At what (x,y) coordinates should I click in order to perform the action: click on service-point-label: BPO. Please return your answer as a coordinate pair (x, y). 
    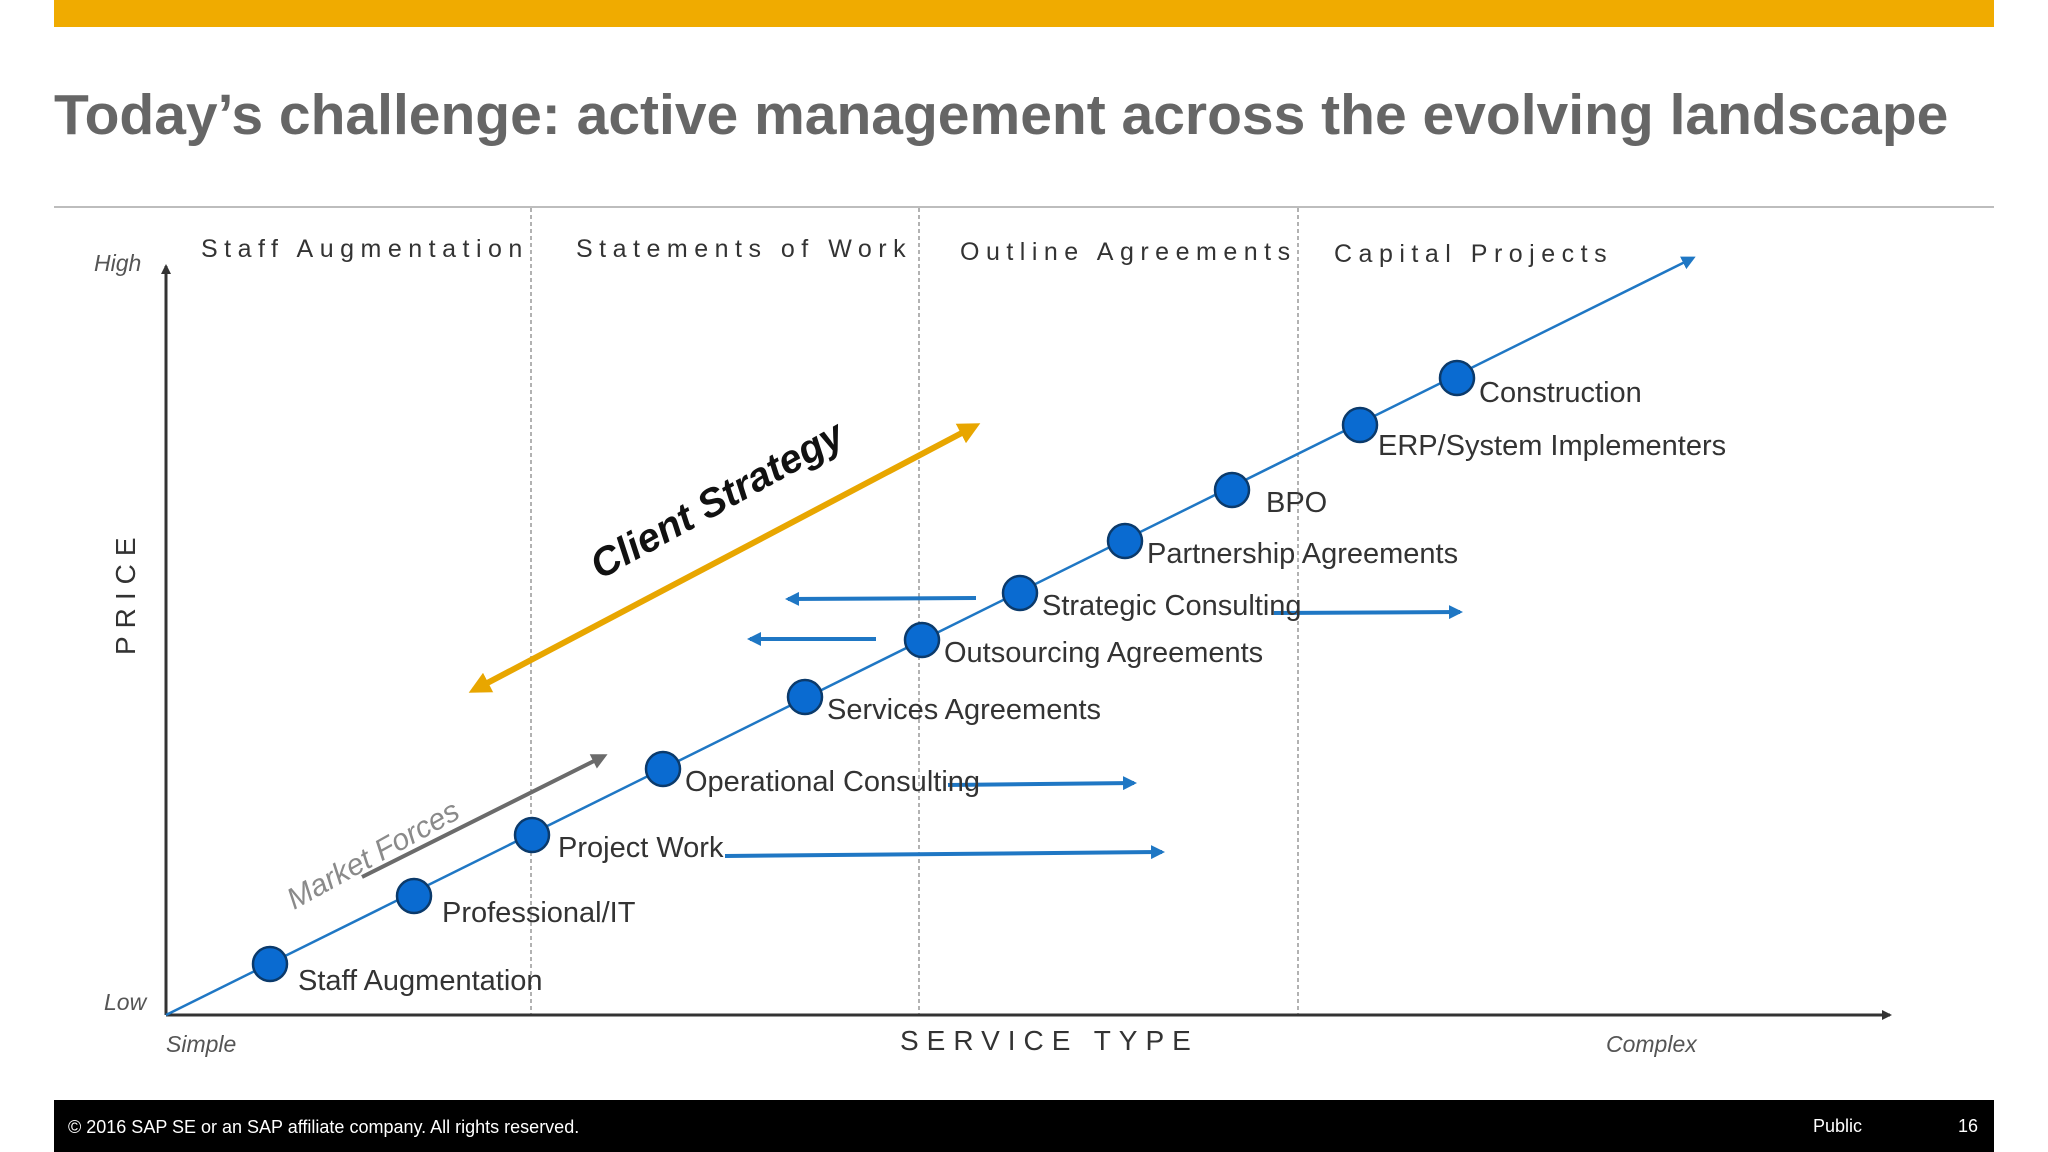
    Looking at the image, I should click on (1296, 503).